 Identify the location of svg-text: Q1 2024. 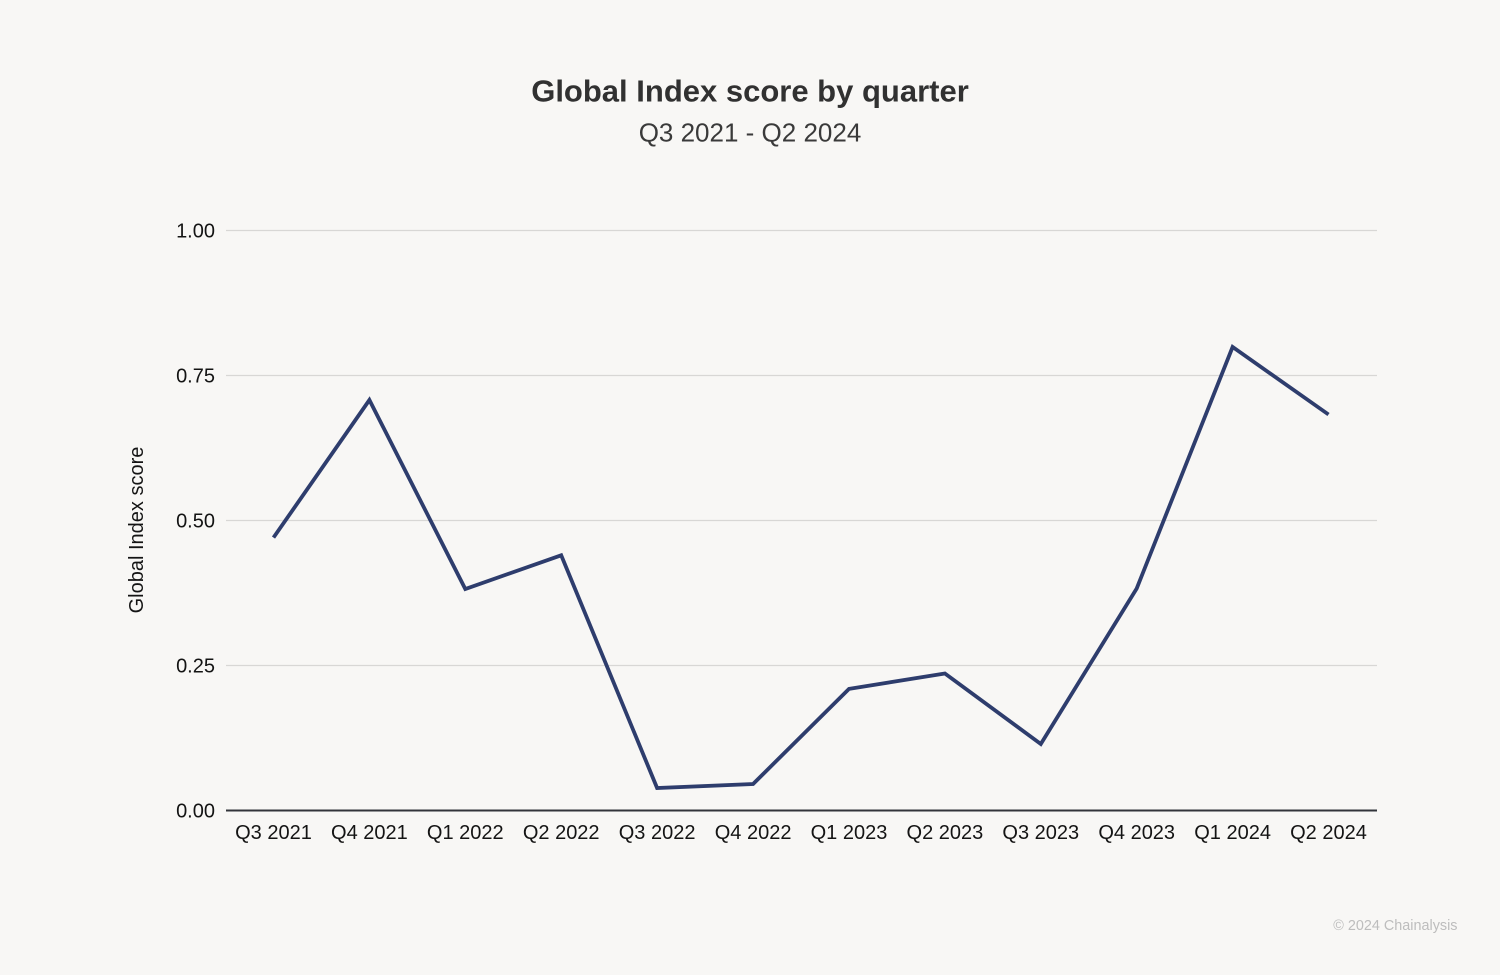
(1232, 833).